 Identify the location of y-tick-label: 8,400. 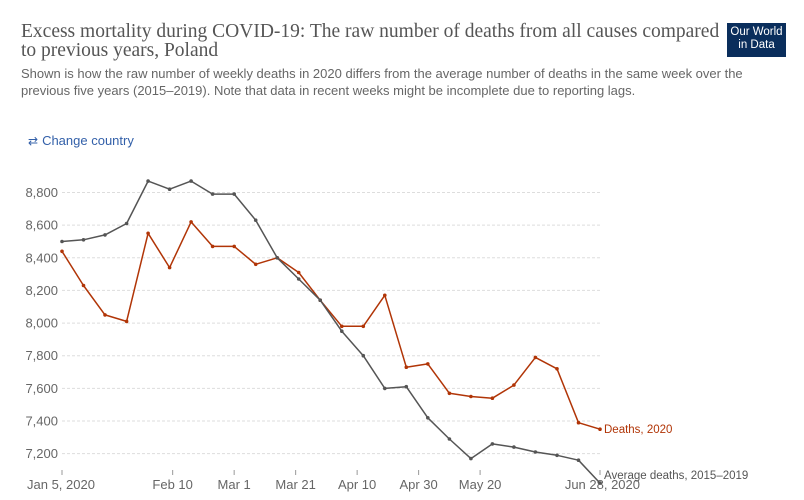
(41, 257).